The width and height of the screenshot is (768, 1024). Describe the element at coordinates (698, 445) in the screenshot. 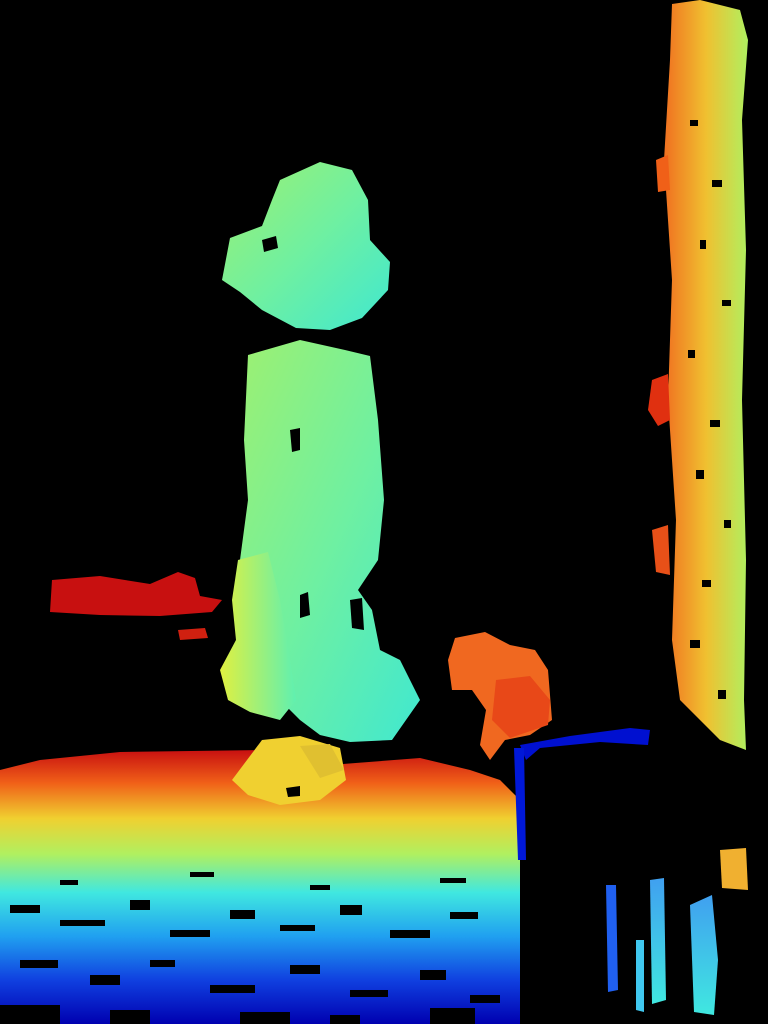

I see `right-wall-region` at that location.